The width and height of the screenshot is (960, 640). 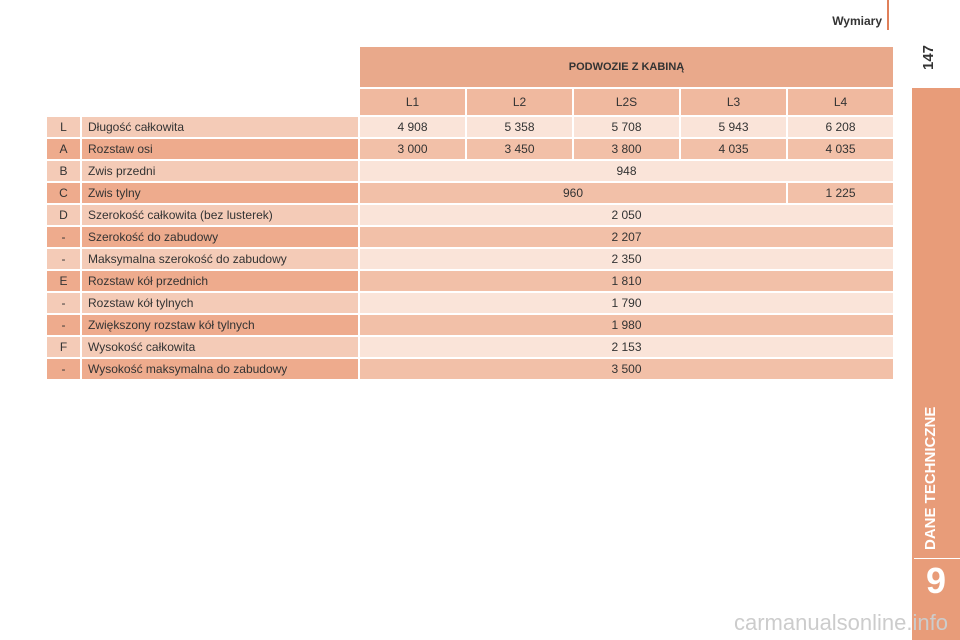 I want to click on value-cell: 1 225, so click(x=840, y=193).